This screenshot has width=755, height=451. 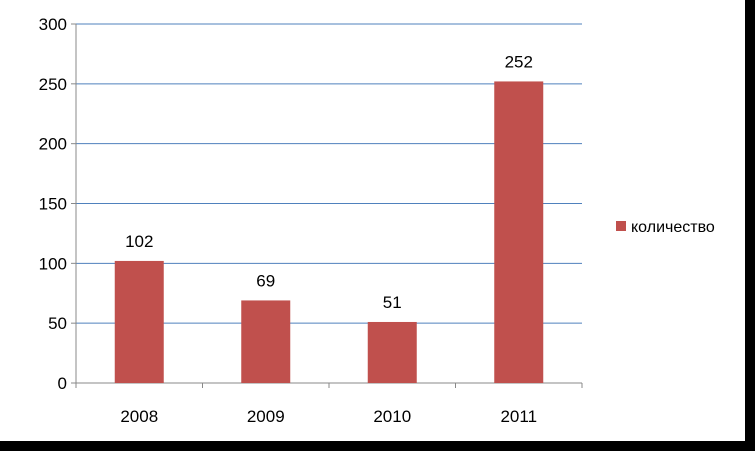 I want to click on y-tick-label: 0, so click(x=62, y=383).